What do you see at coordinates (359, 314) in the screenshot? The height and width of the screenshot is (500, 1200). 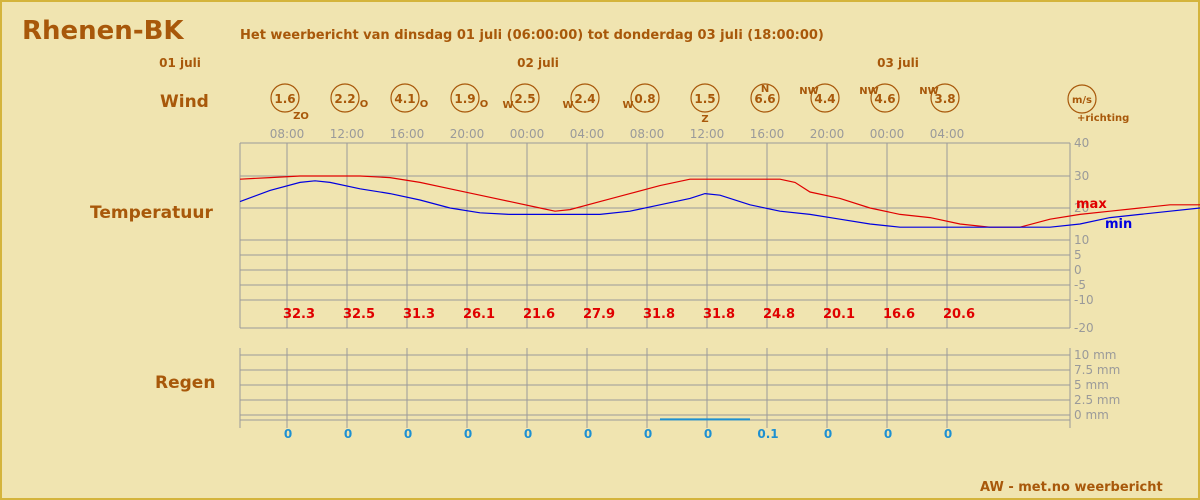 I see `max-temp-value: 32.5` at bounding box center [359, 314].